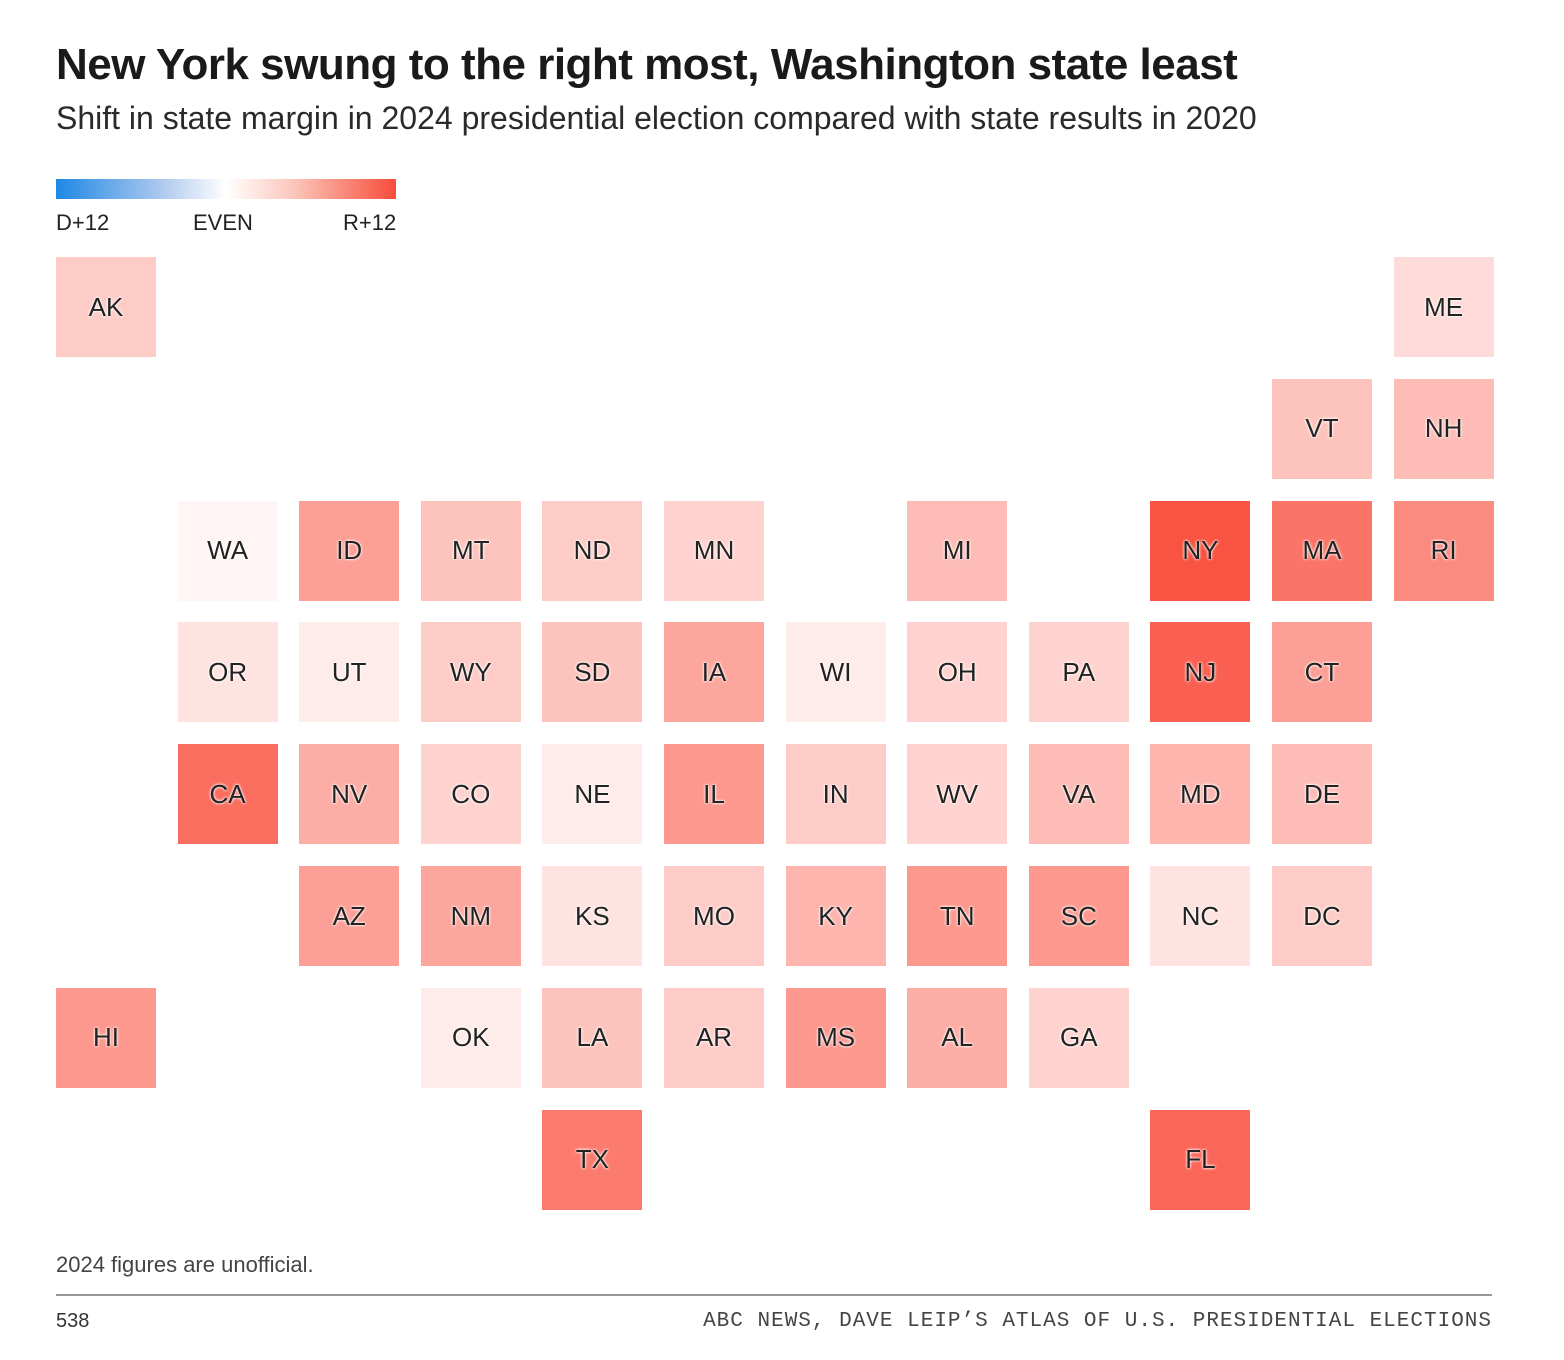  I want to click on state-tile-id: ID, so click(349, 550).